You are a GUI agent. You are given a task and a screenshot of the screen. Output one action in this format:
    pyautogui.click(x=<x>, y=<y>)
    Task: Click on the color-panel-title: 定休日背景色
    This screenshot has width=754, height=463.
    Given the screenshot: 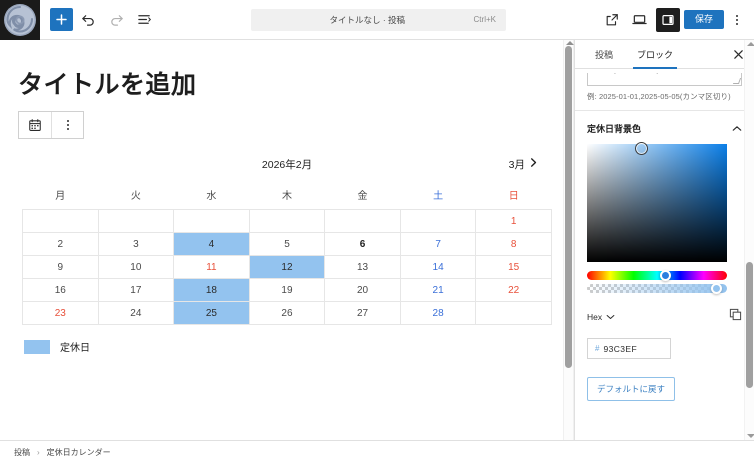 What is the action you would take?
    pyautogui.click(x=614, y=129)
    